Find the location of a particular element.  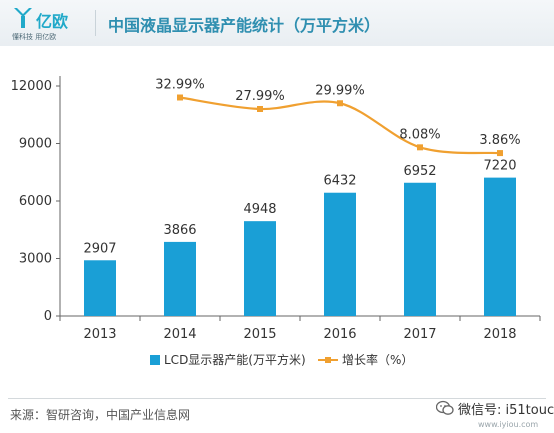

bar-value-label: 6952 is located at coordinates (419, 171).